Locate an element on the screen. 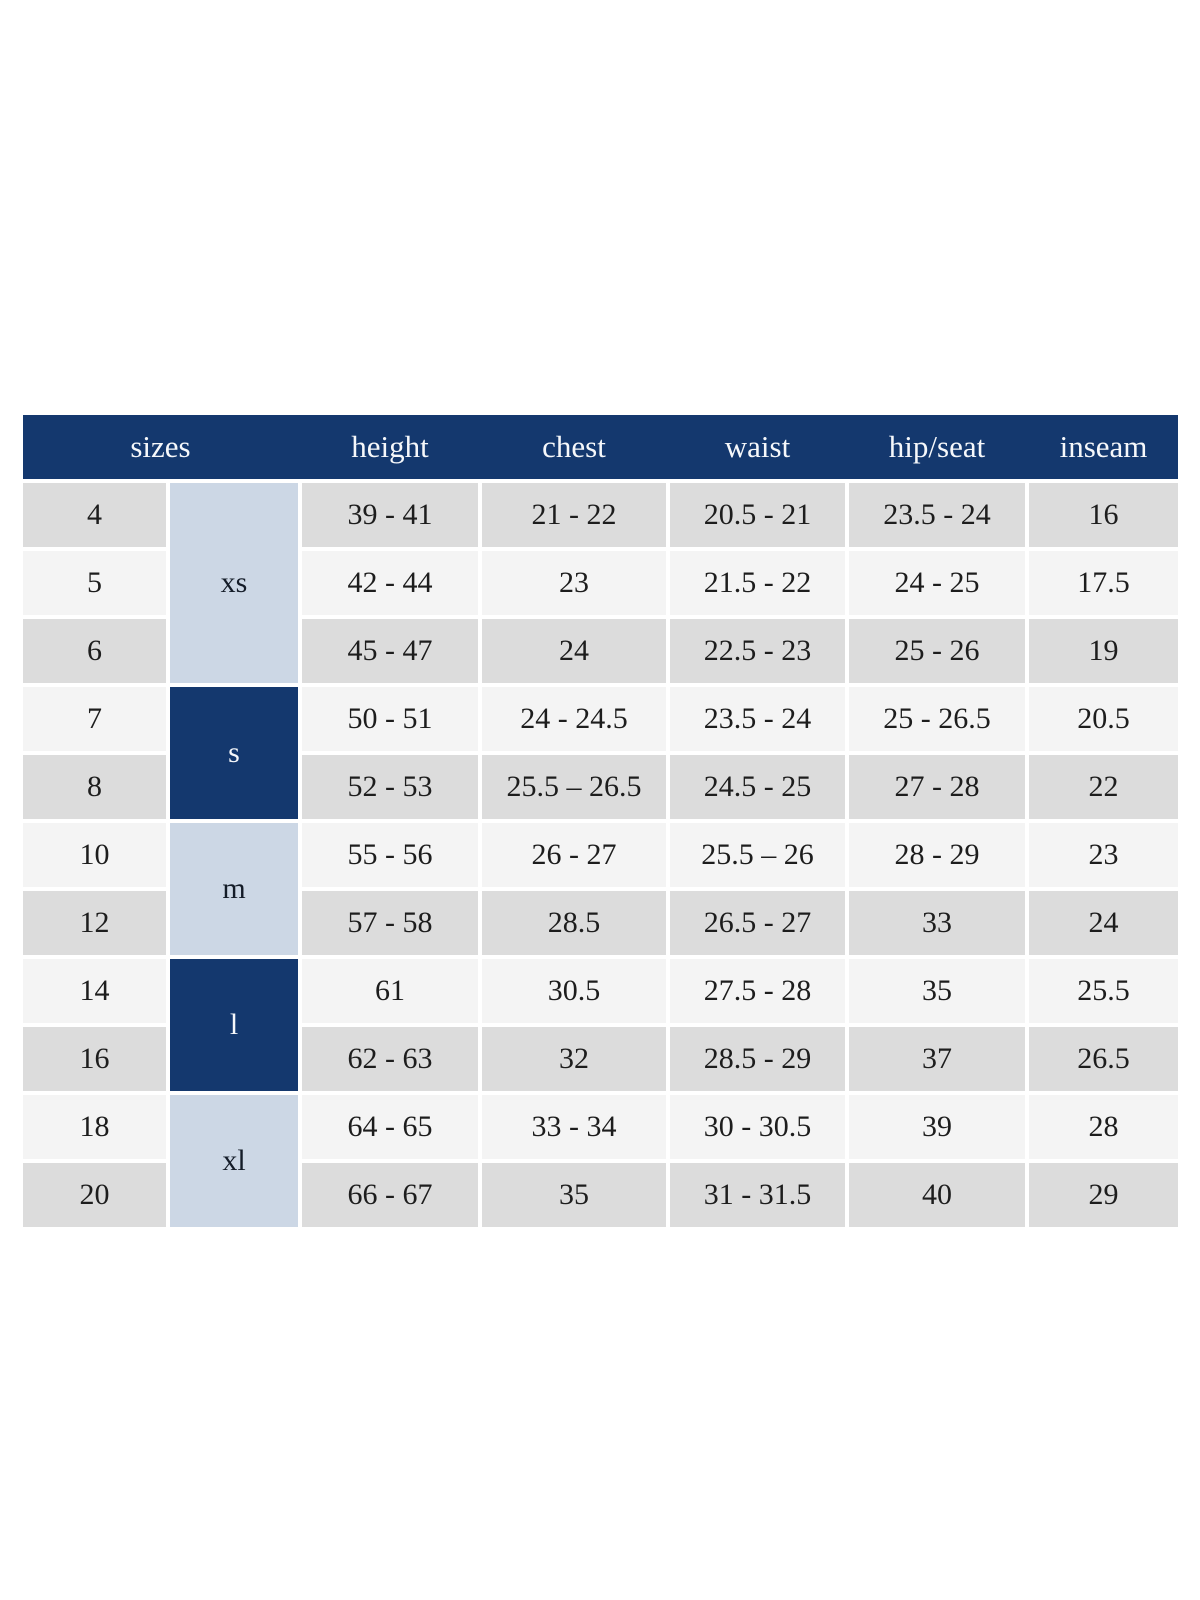 The height and width of the screenshot is (1600, 1200). size-group-cell: s is located at coordinates (234, 753).